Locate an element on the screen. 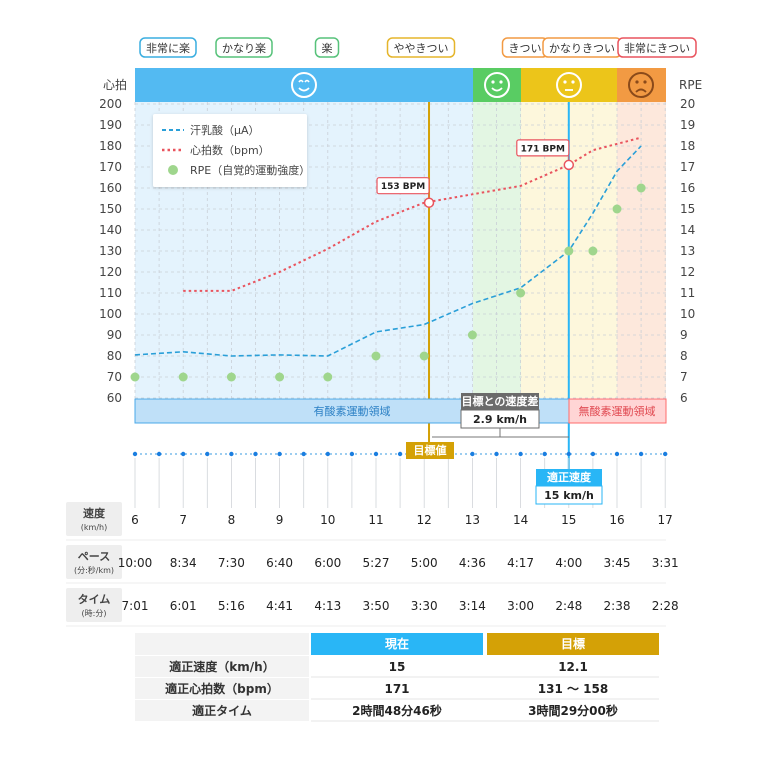 This screenshot has height=760, width=760. summary-header-blank is located at coordinates (222, 644).